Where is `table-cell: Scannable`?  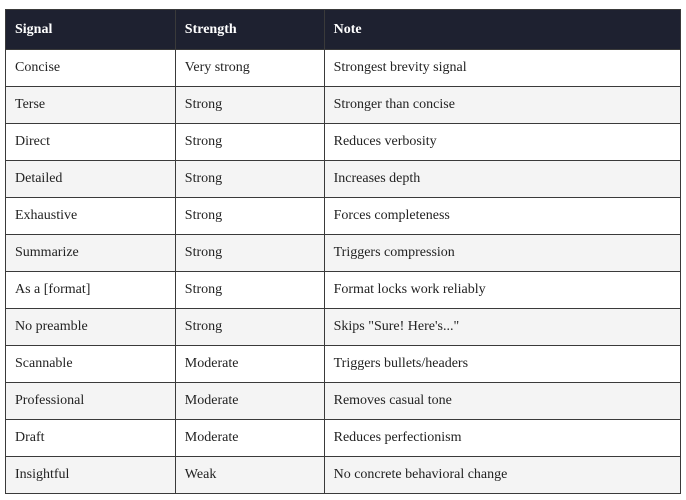 table-cell: Scannable is located at coordinates (90, 364).